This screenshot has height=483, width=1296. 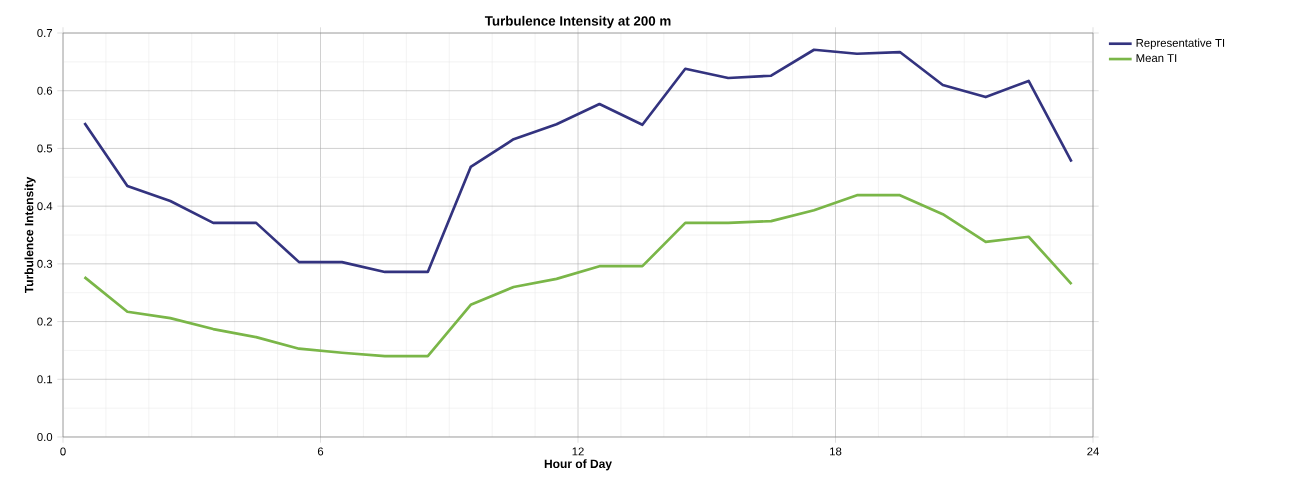 What do you see at coordinates (45, 263) in the screenshot?
I see `y-tick-label: 0.3` at bounding box center [45, 263].